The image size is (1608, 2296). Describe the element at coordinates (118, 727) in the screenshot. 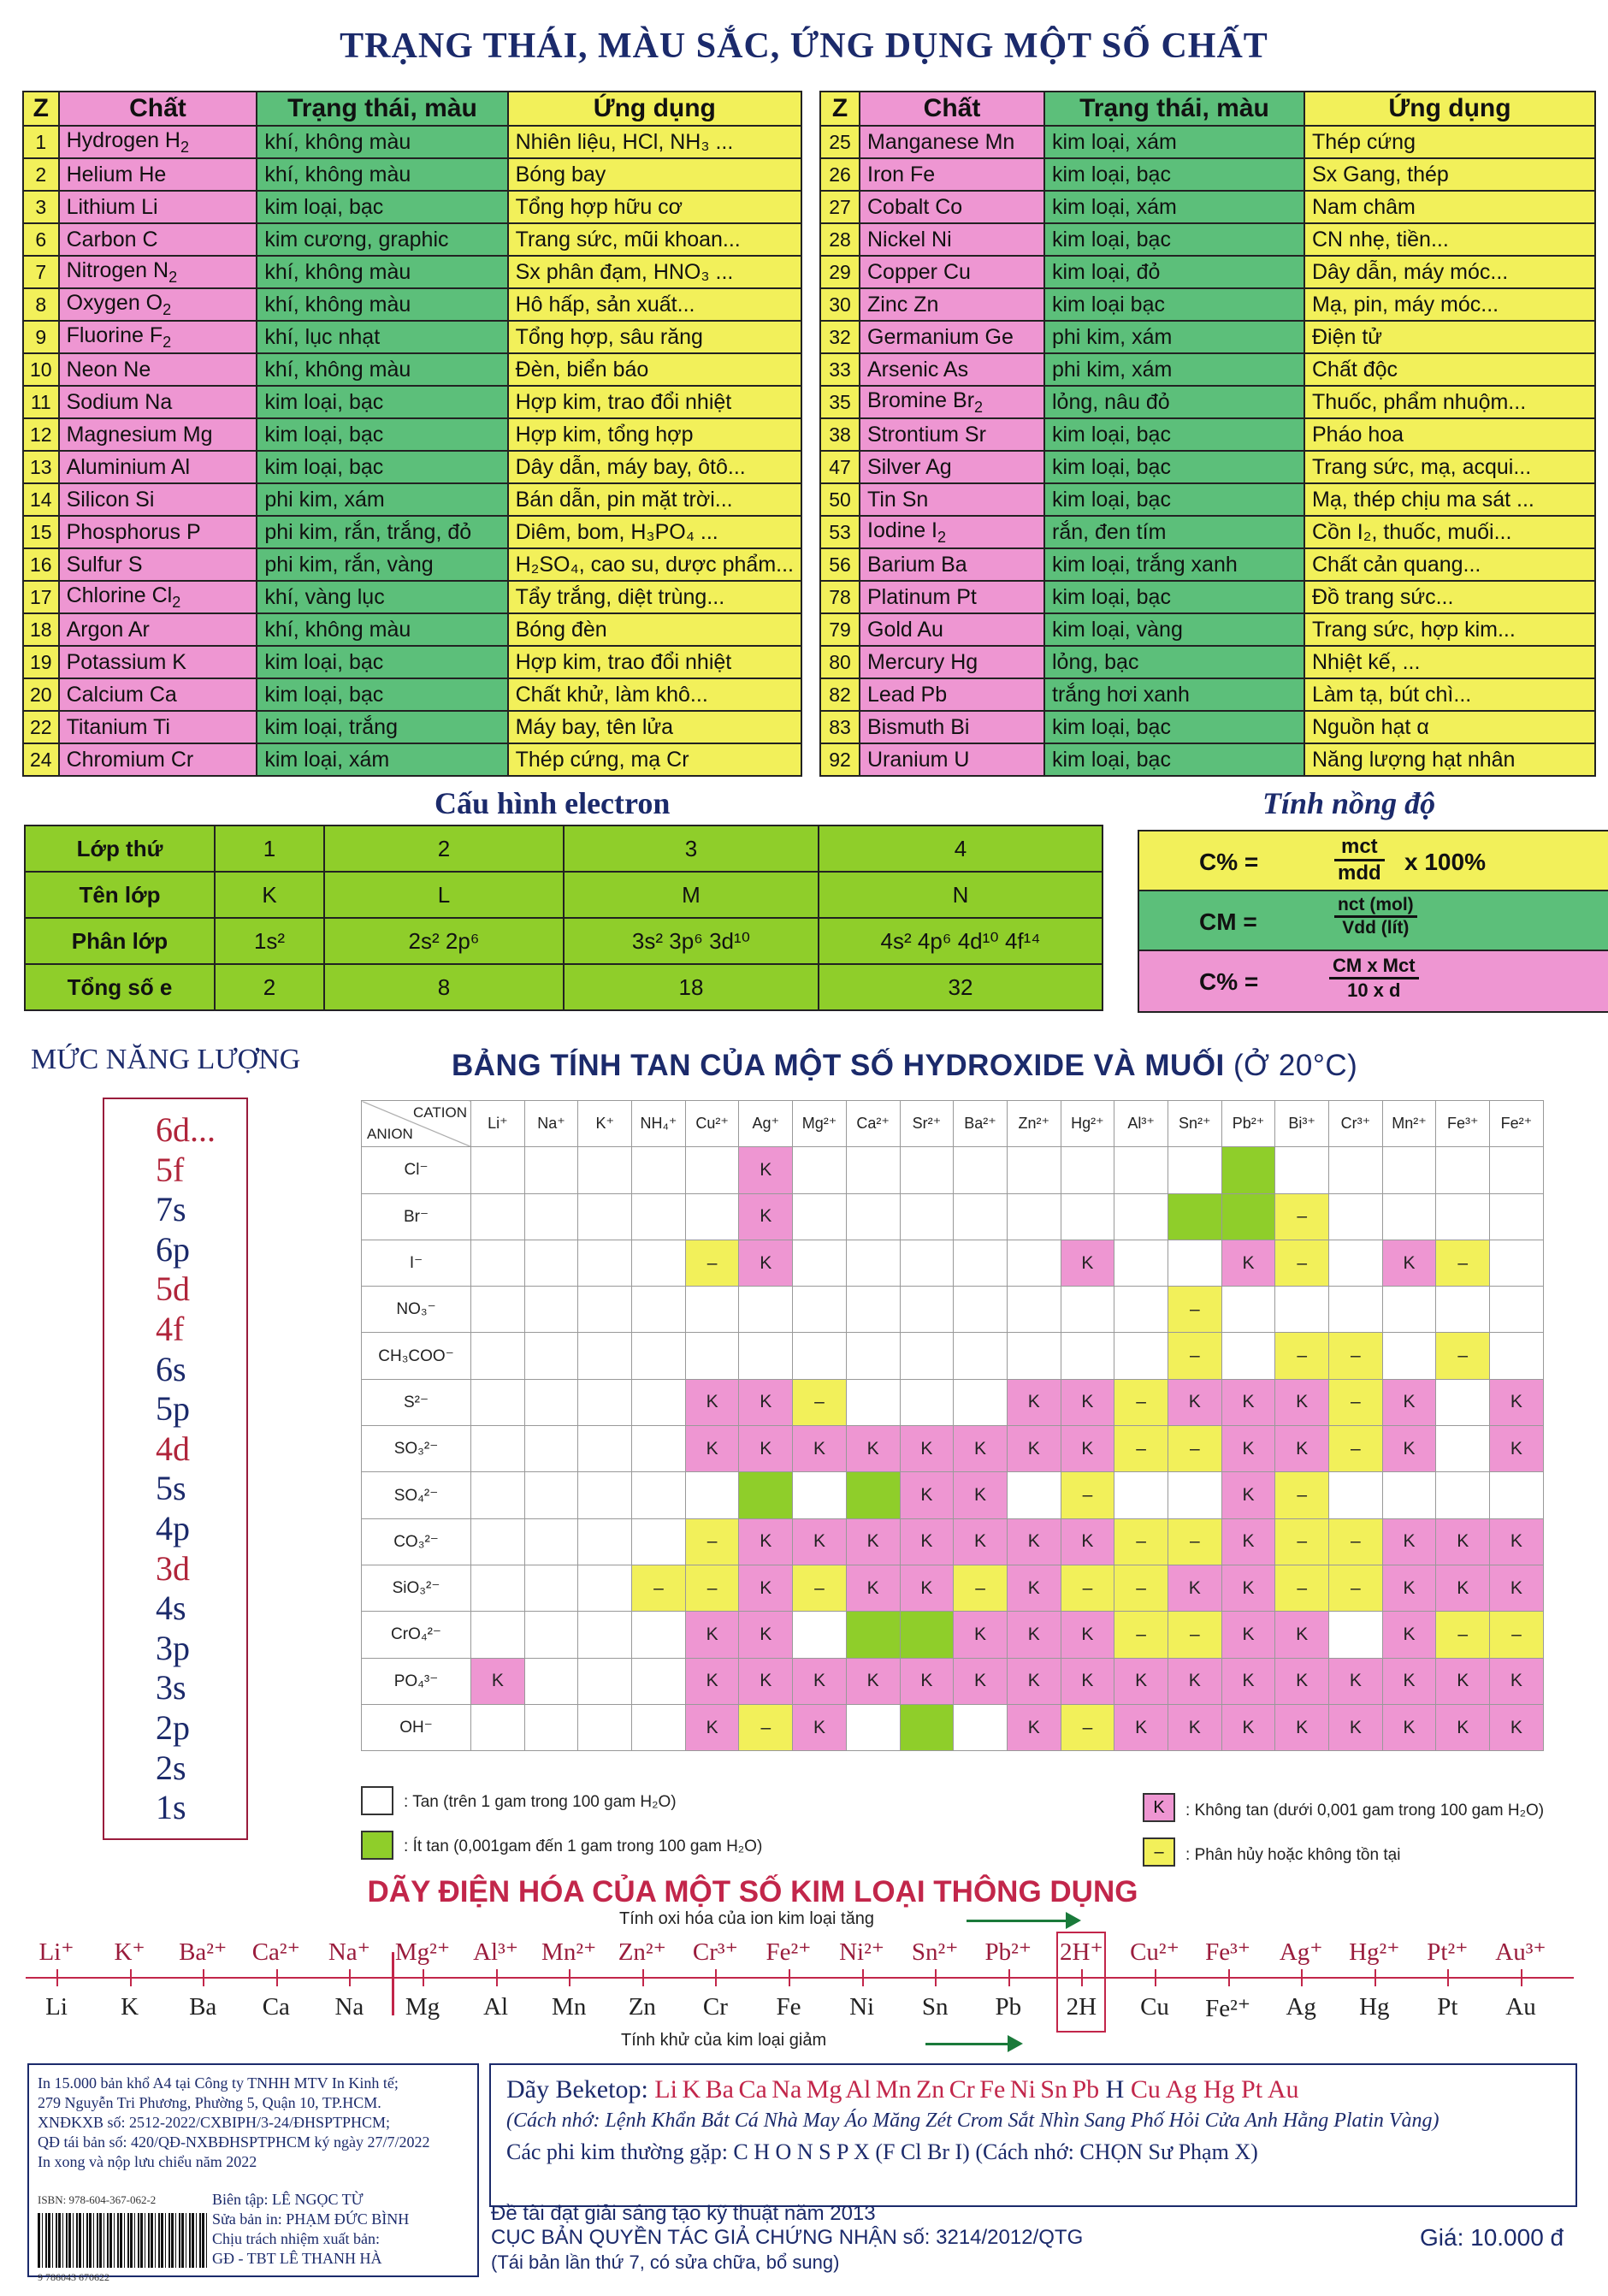

I see `substance-name-text: Titanium Ti` at that location.